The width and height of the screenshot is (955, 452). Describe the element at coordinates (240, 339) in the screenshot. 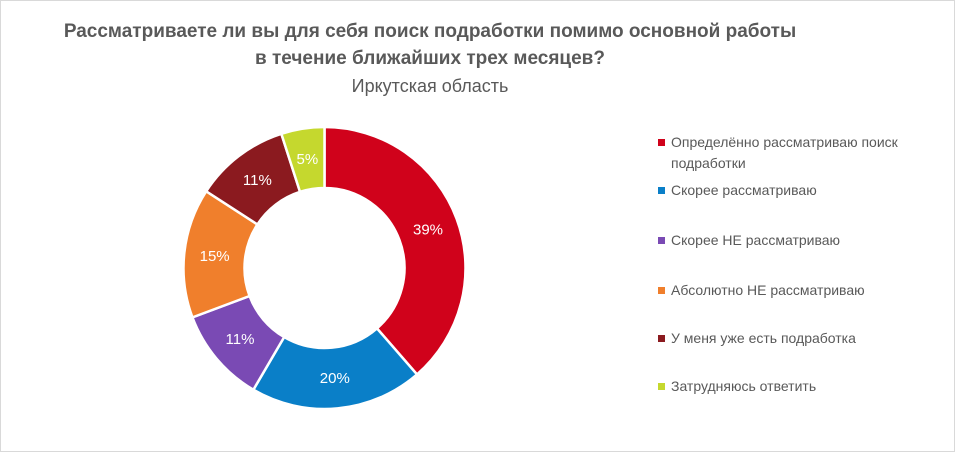

I see `data-label-2: 11%` at that location.